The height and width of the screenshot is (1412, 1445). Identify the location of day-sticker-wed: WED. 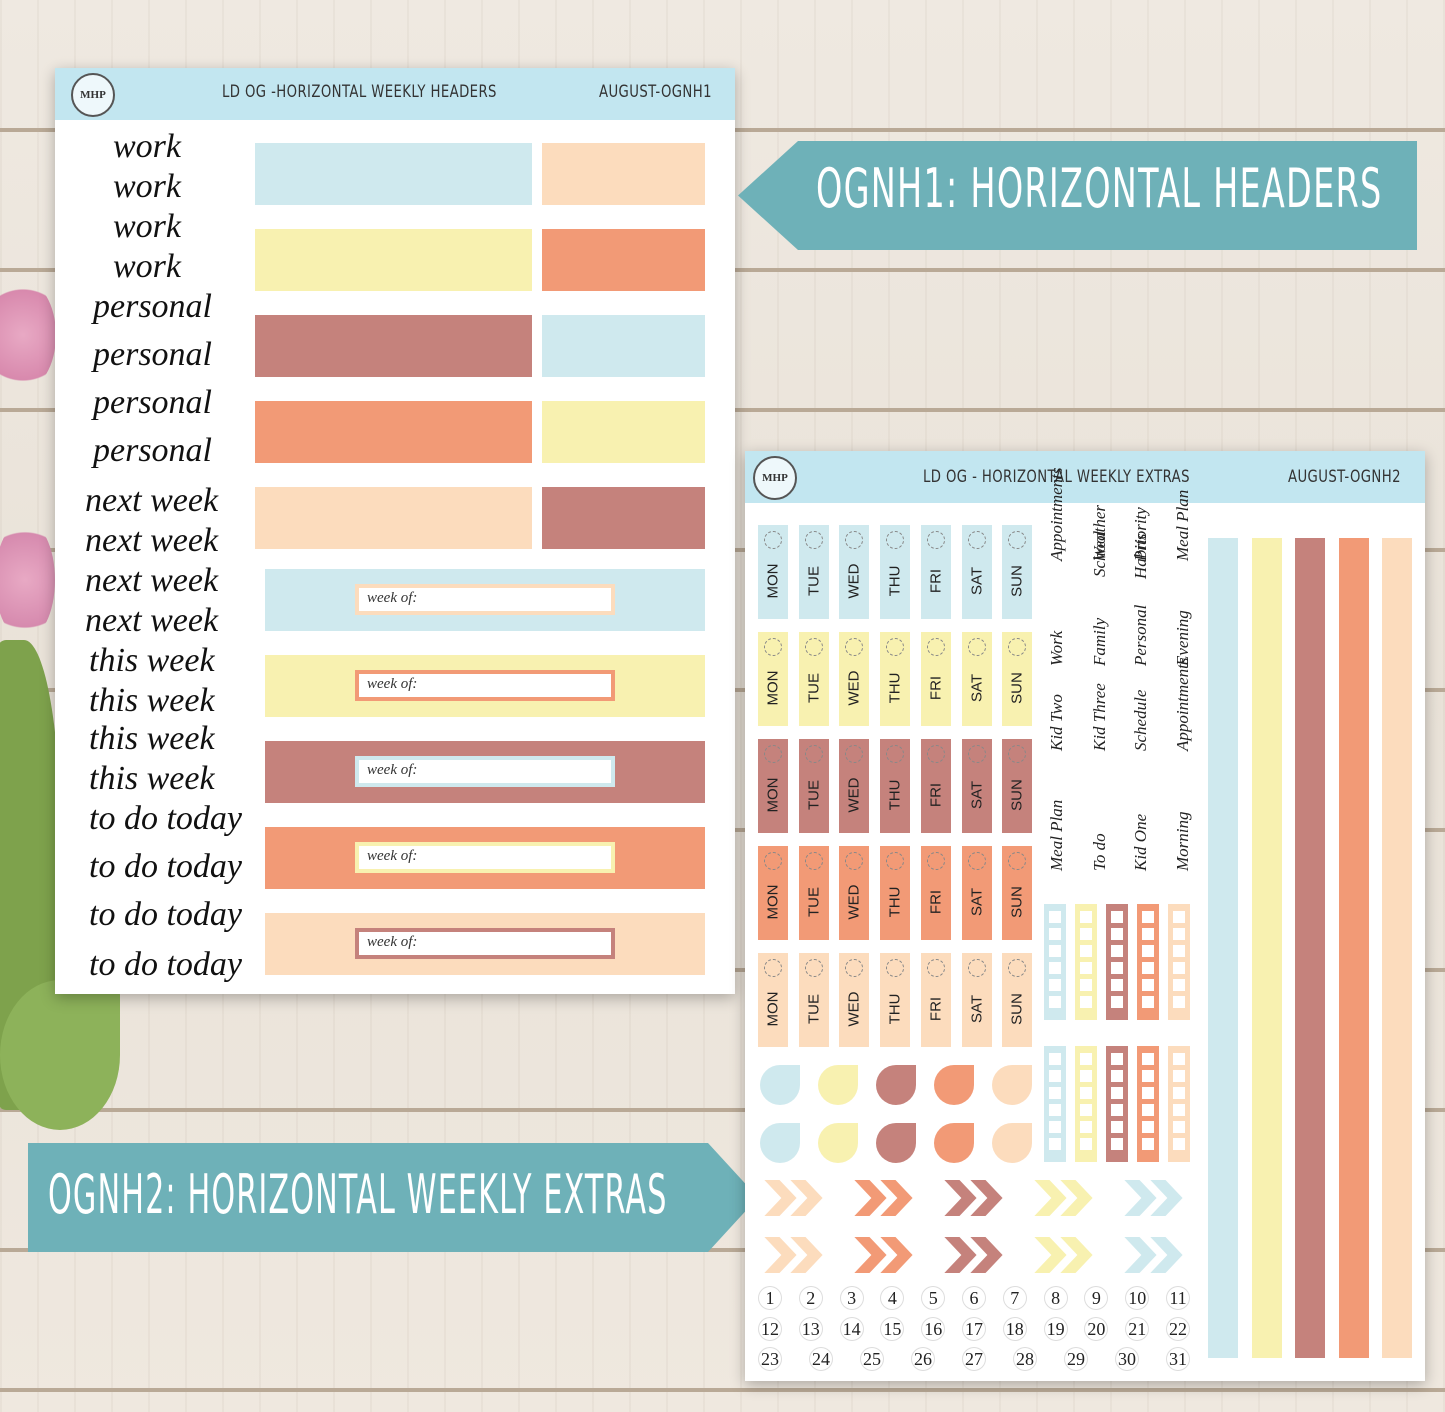
(854, 786).